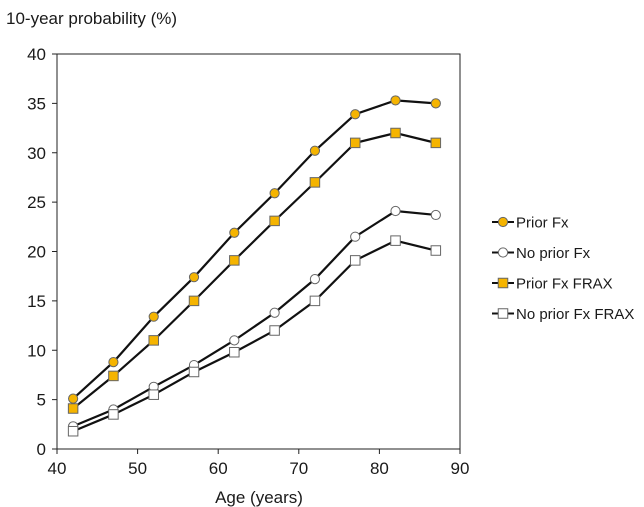  I want to click on legend-item-no-prior-fx-frax: No prior Fx FRAX, so click(563, 314).